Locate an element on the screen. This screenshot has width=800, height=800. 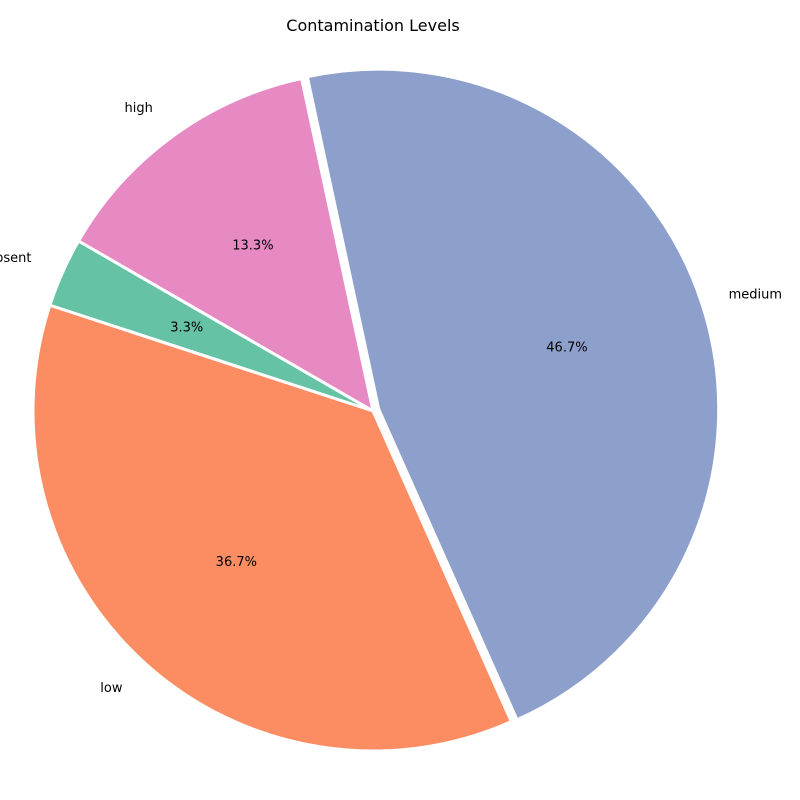
slice-label-absent: absent is located at coordinates (15, 258).